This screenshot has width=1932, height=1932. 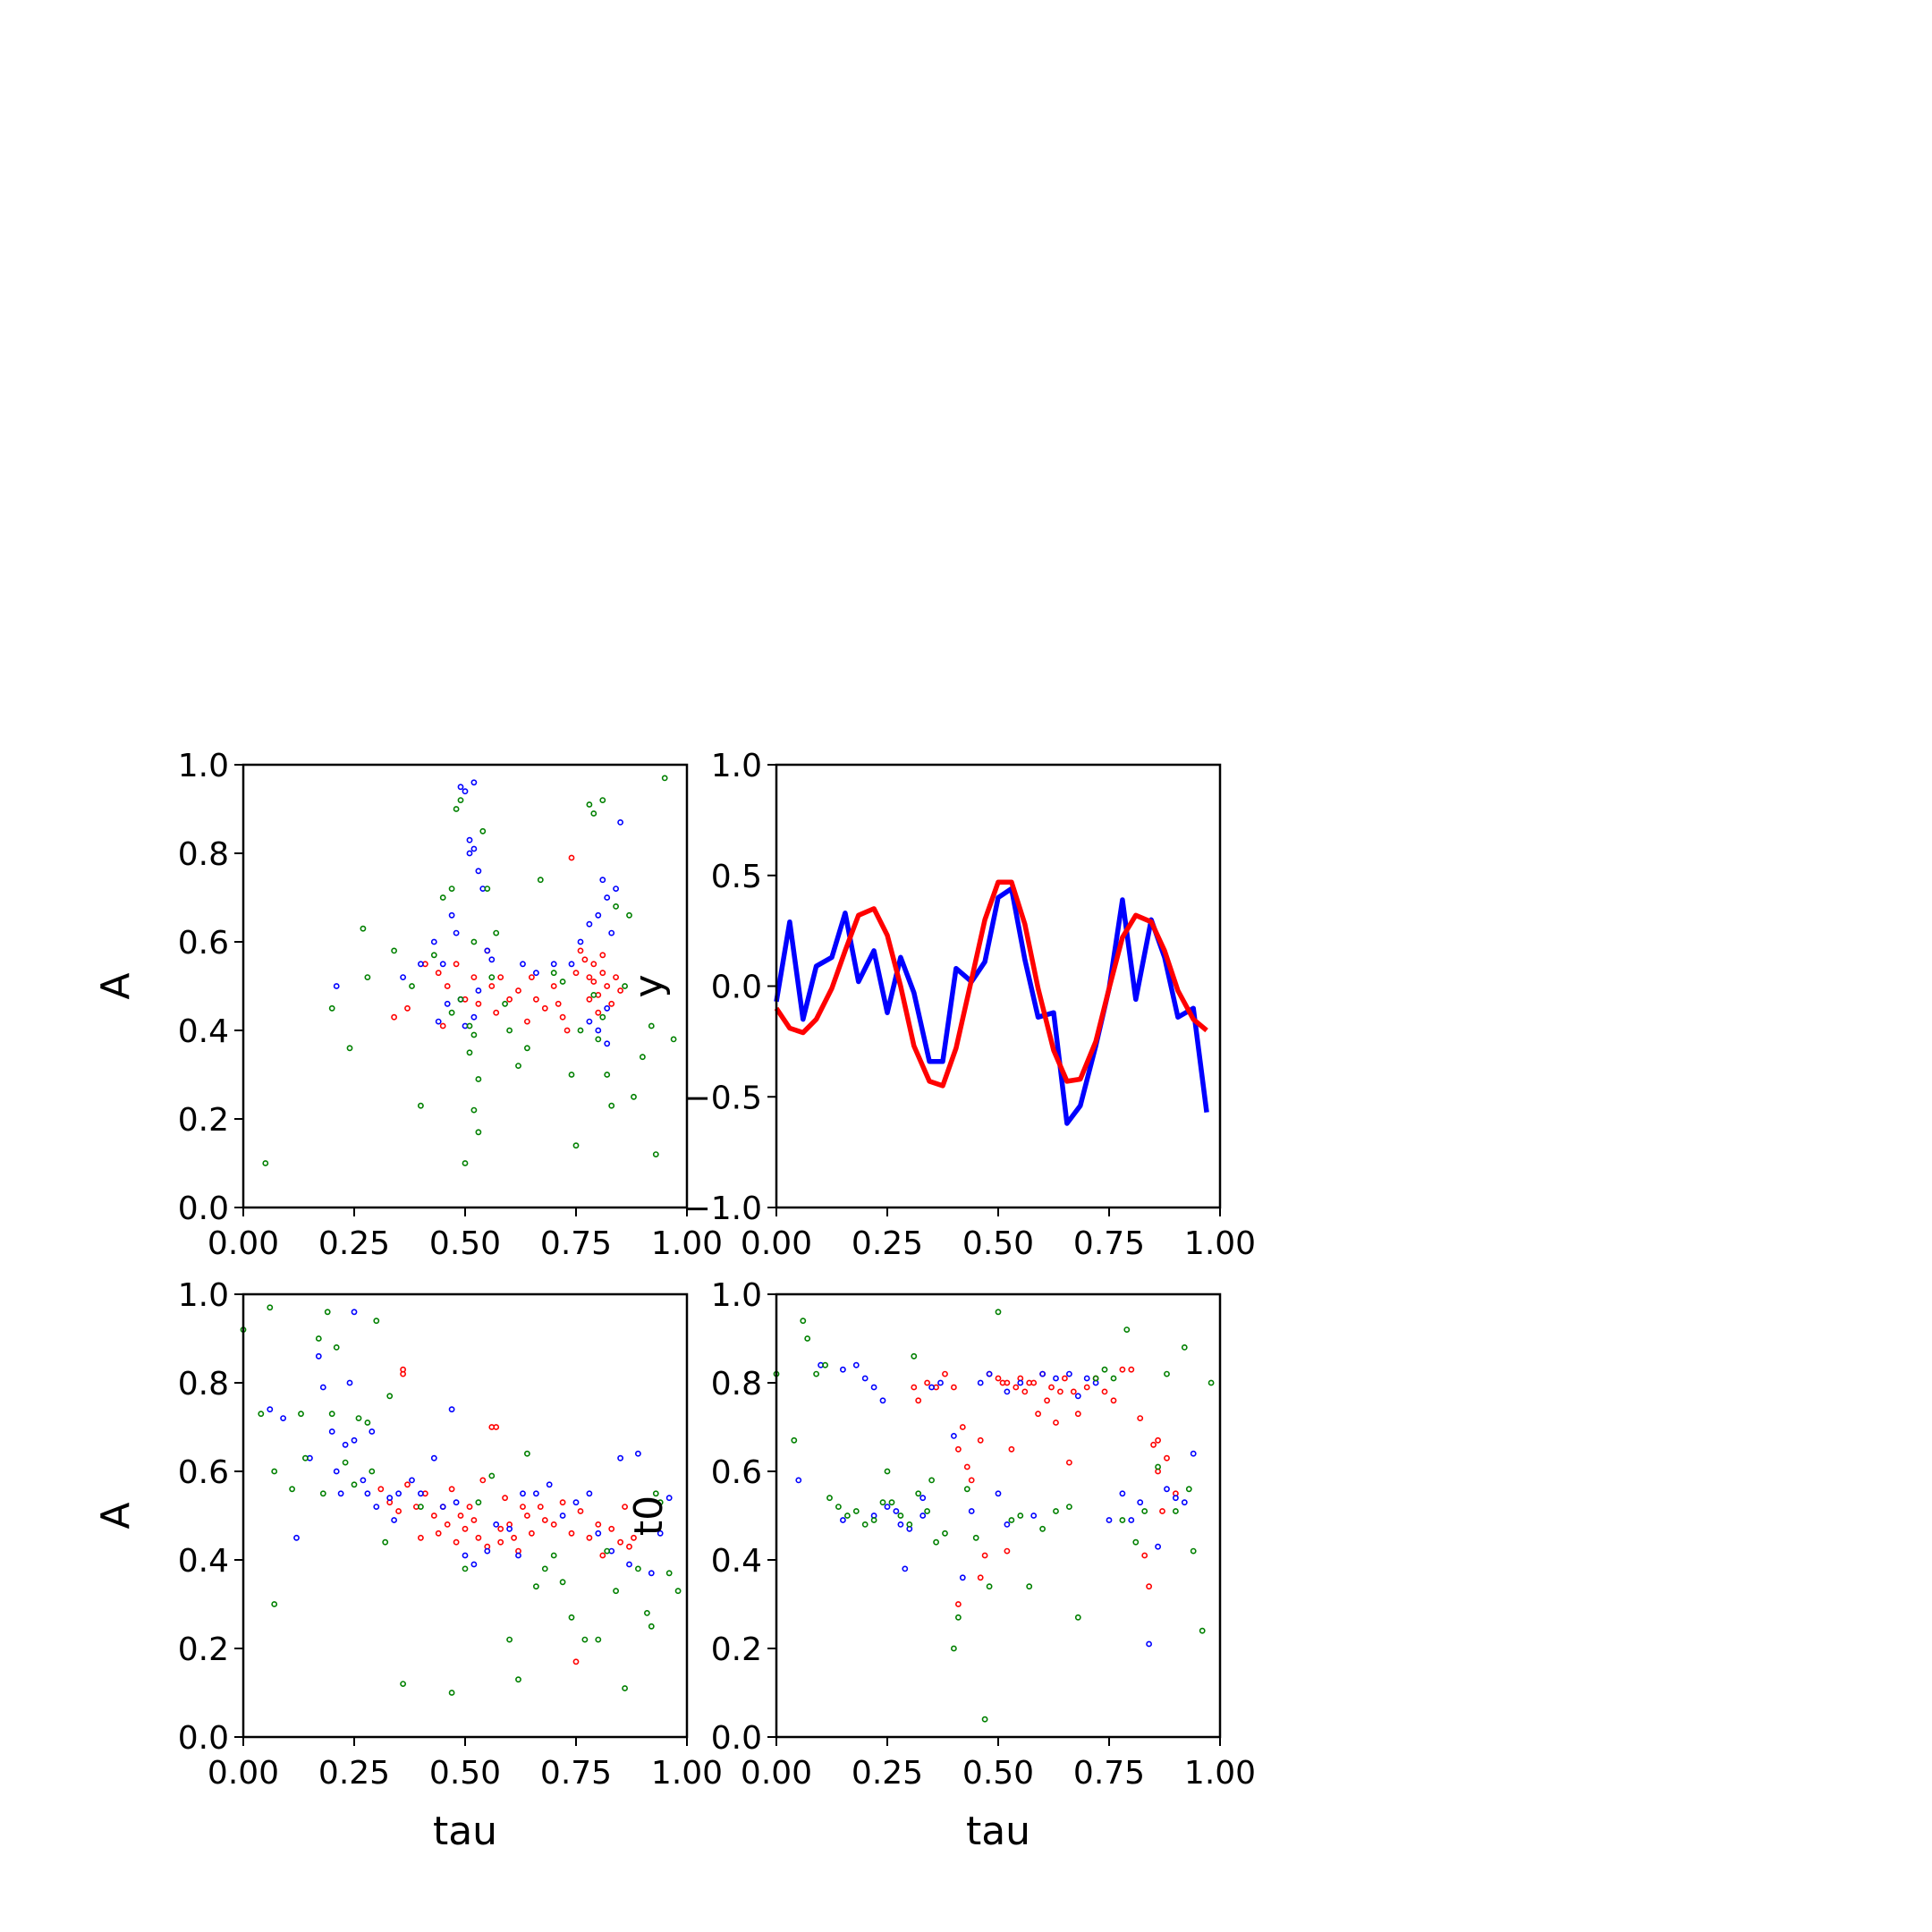 I want to click on y-tick-label: 0.8, so click(x=203, y=1384).